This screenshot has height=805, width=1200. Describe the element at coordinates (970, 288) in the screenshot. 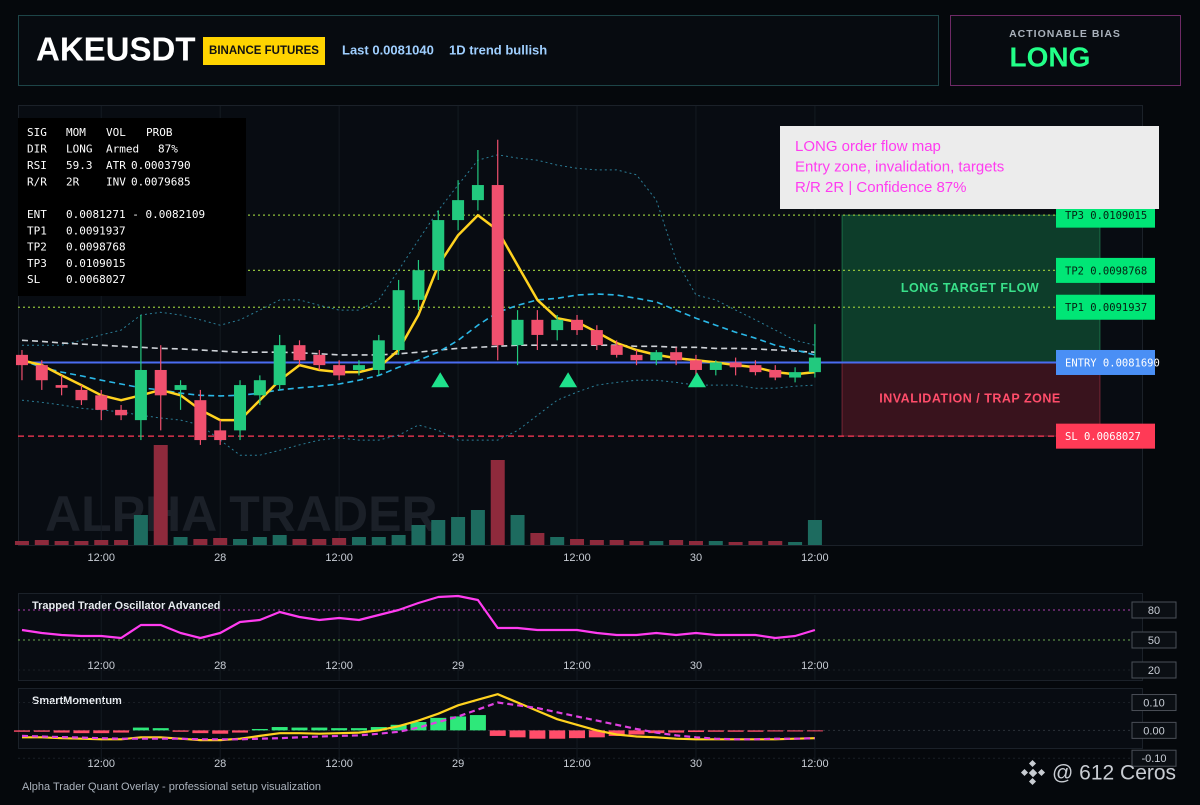

I see `zone-label: LONG TARGET FLOW` at that location.